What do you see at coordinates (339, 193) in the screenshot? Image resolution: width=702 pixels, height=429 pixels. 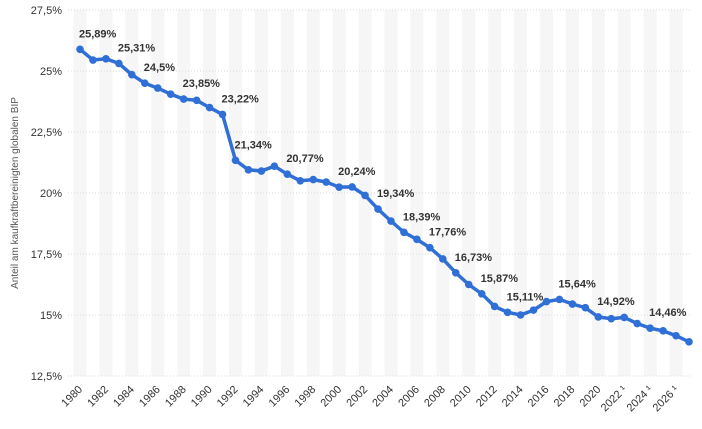 I see `band-2000` at bounding box center [339, 193].